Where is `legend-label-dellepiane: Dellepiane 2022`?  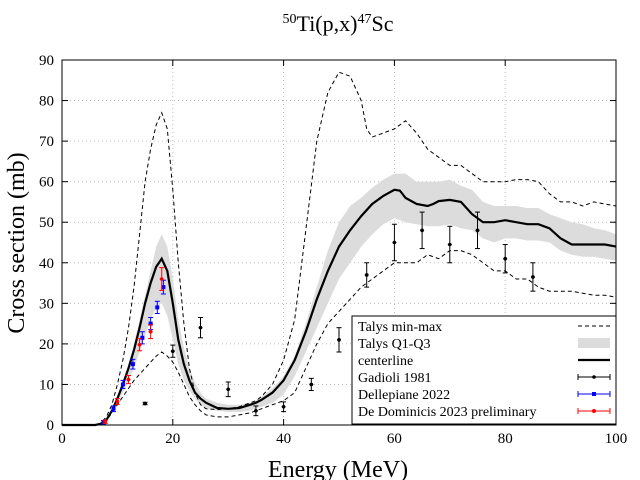 legend-label-dellepiane: Dellepiane 2022 is located at coordinates (404, 395).